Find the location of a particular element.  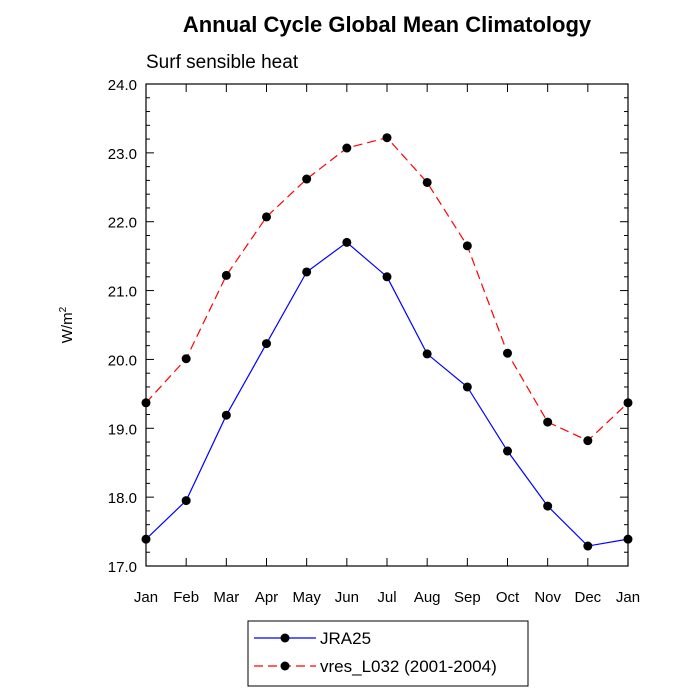

y-axis-label: W/m2 is located at coordinates (67, 324).